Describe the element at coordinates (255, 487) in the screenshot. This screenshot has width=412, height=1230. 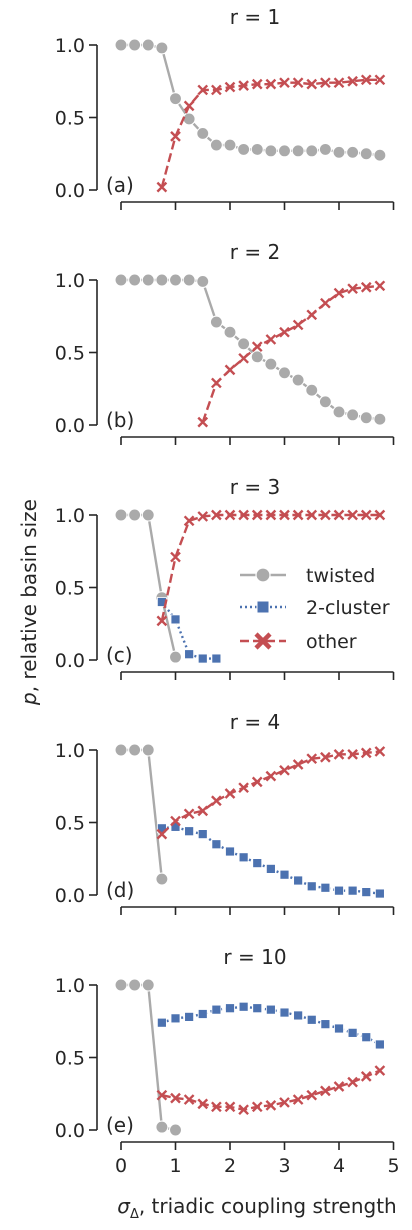
I see `panel-title: r = 3` at that location.